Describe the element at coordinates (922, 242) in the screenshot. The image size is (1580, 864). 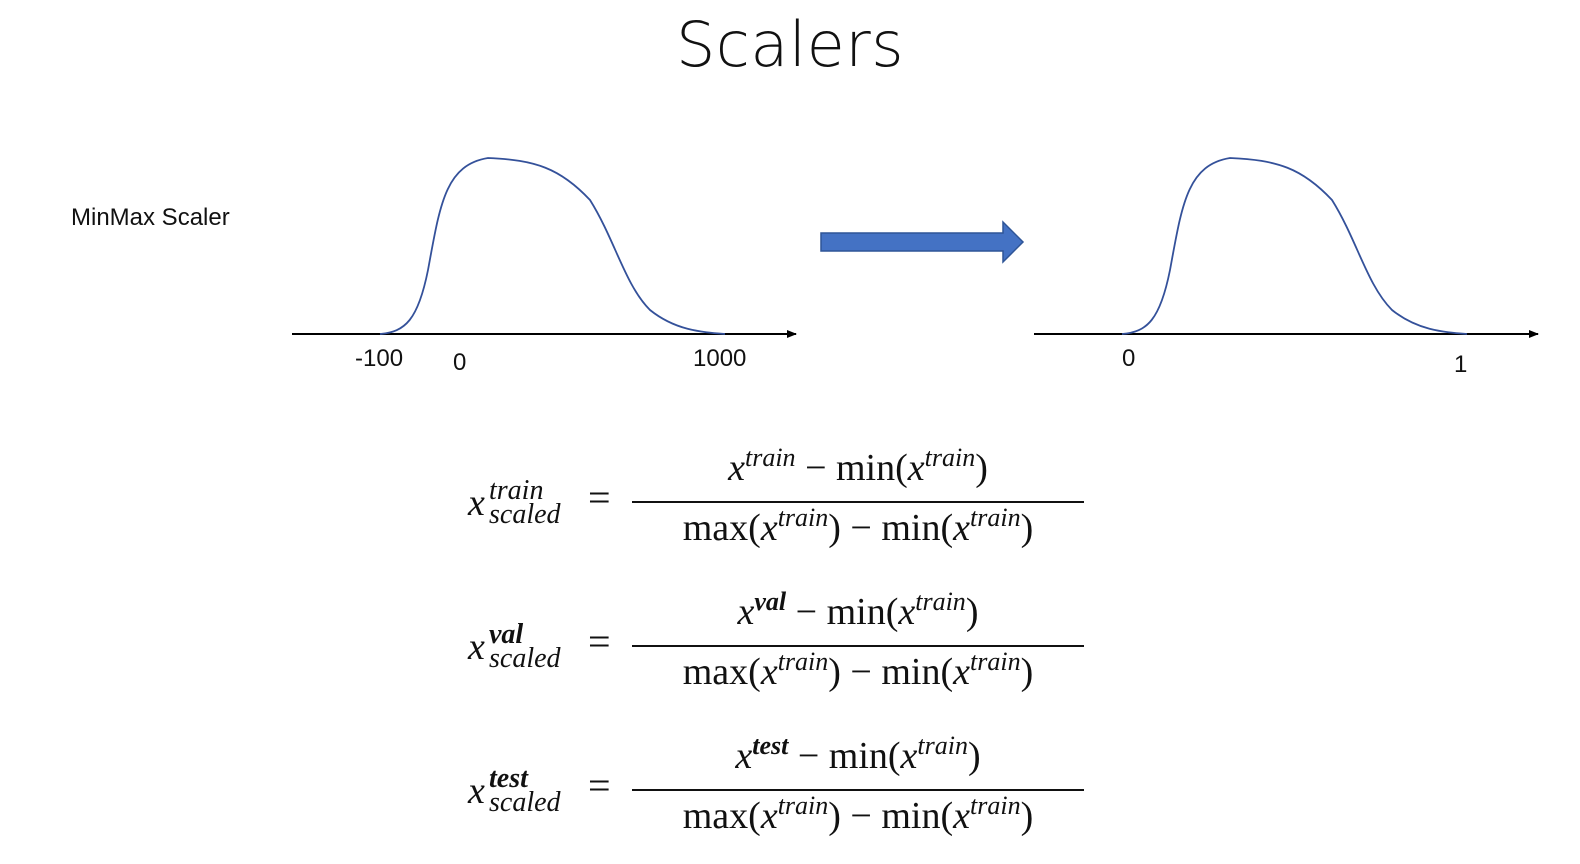
I see `transform-arrow` at that location.